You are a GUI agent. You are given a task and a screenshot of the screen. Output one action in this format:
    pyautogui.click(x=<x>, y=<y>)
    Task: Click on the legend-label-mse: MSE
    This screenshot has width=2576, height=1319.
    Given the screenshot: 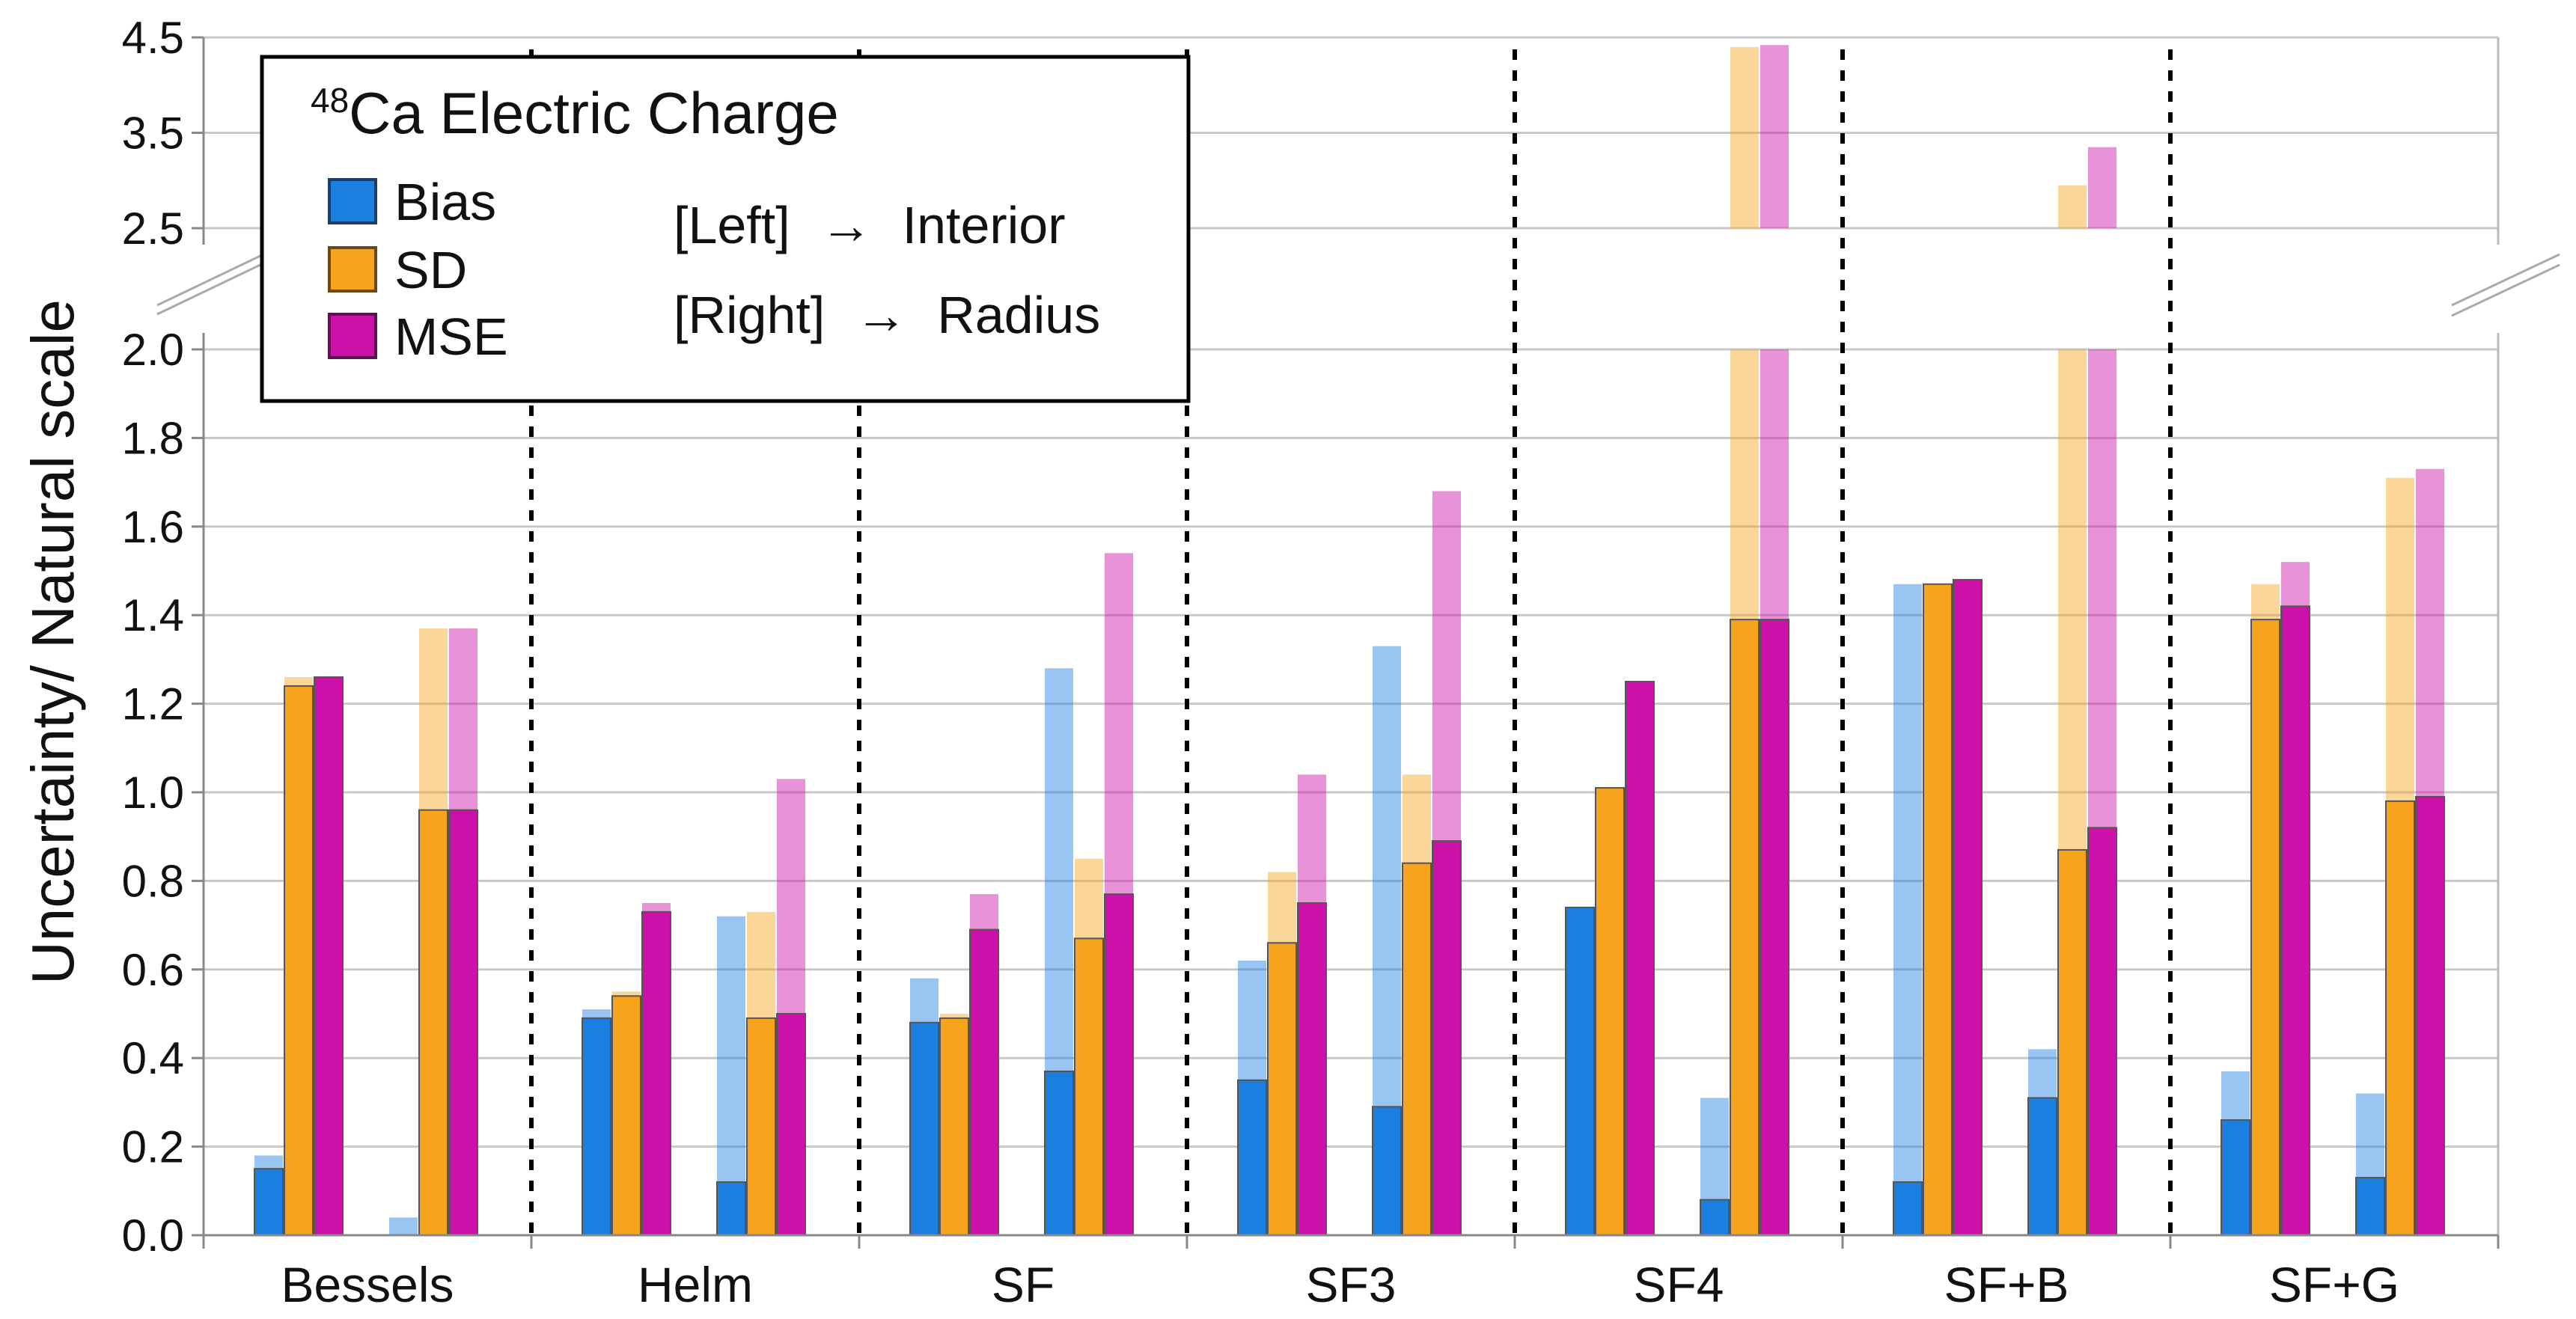 What is the action you would take?
    pyautogui.click(x=451, y=336)
    